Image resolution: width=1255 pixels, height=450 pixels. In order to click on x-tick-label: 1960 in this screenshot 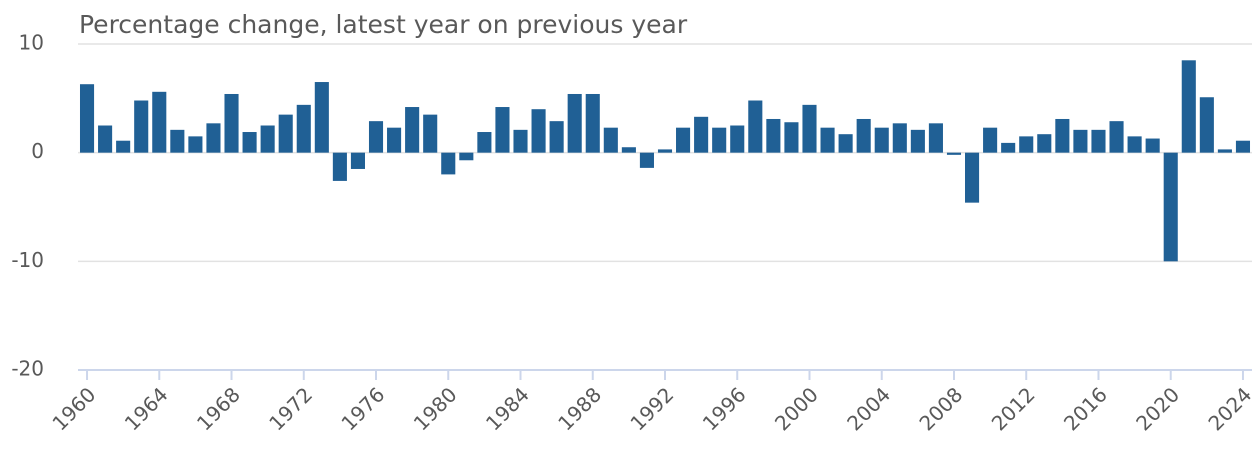, I will do `click(73, 408)`.